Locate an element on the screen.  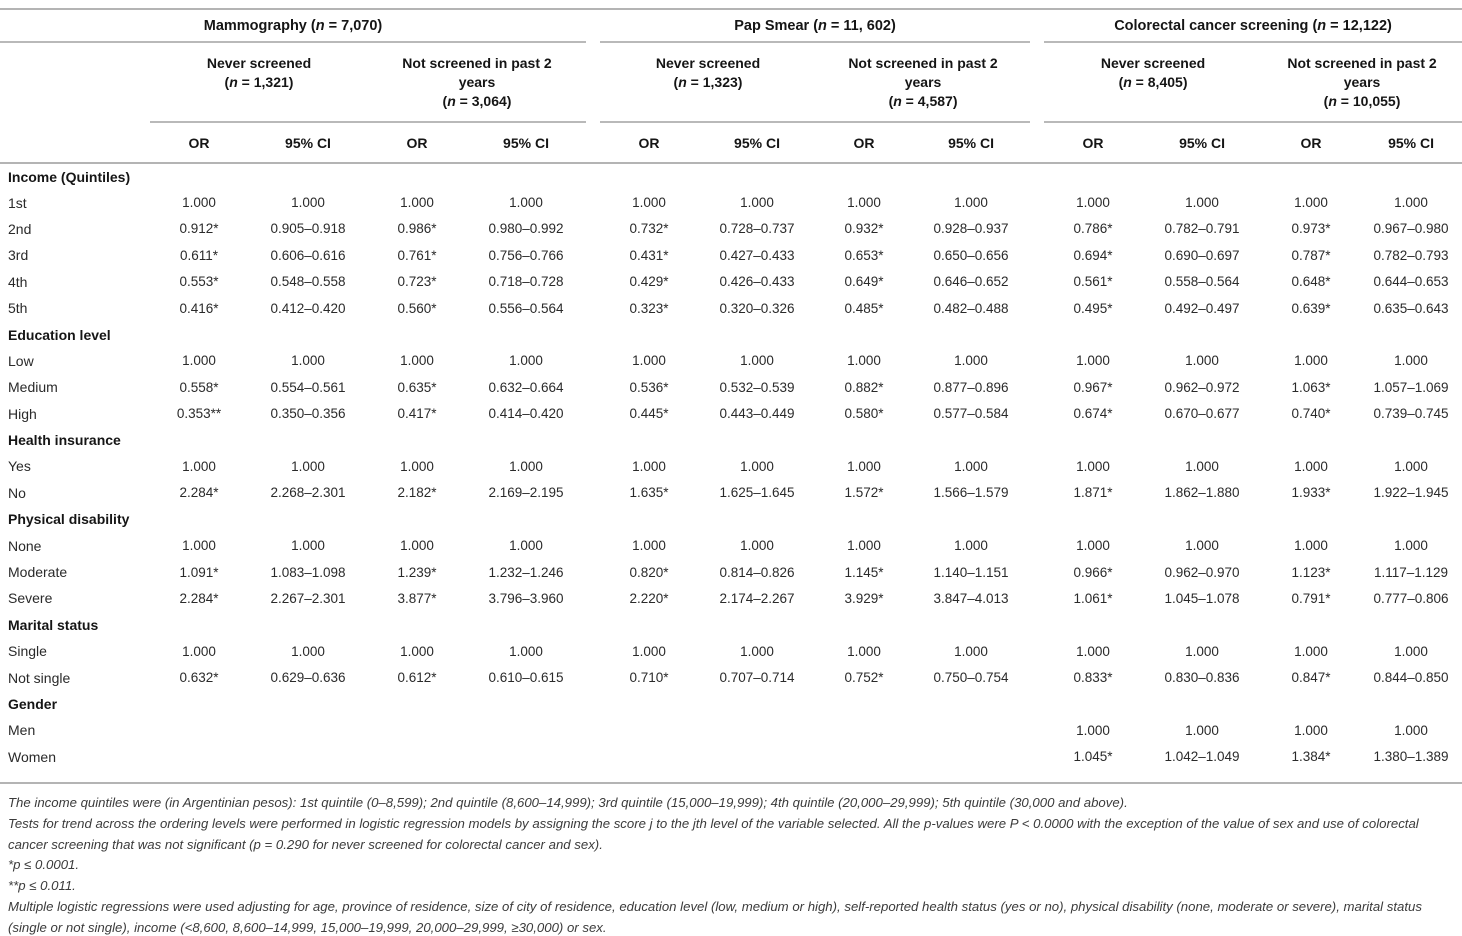
value-cell: 0.966* is located at coordinates (1093, 572).